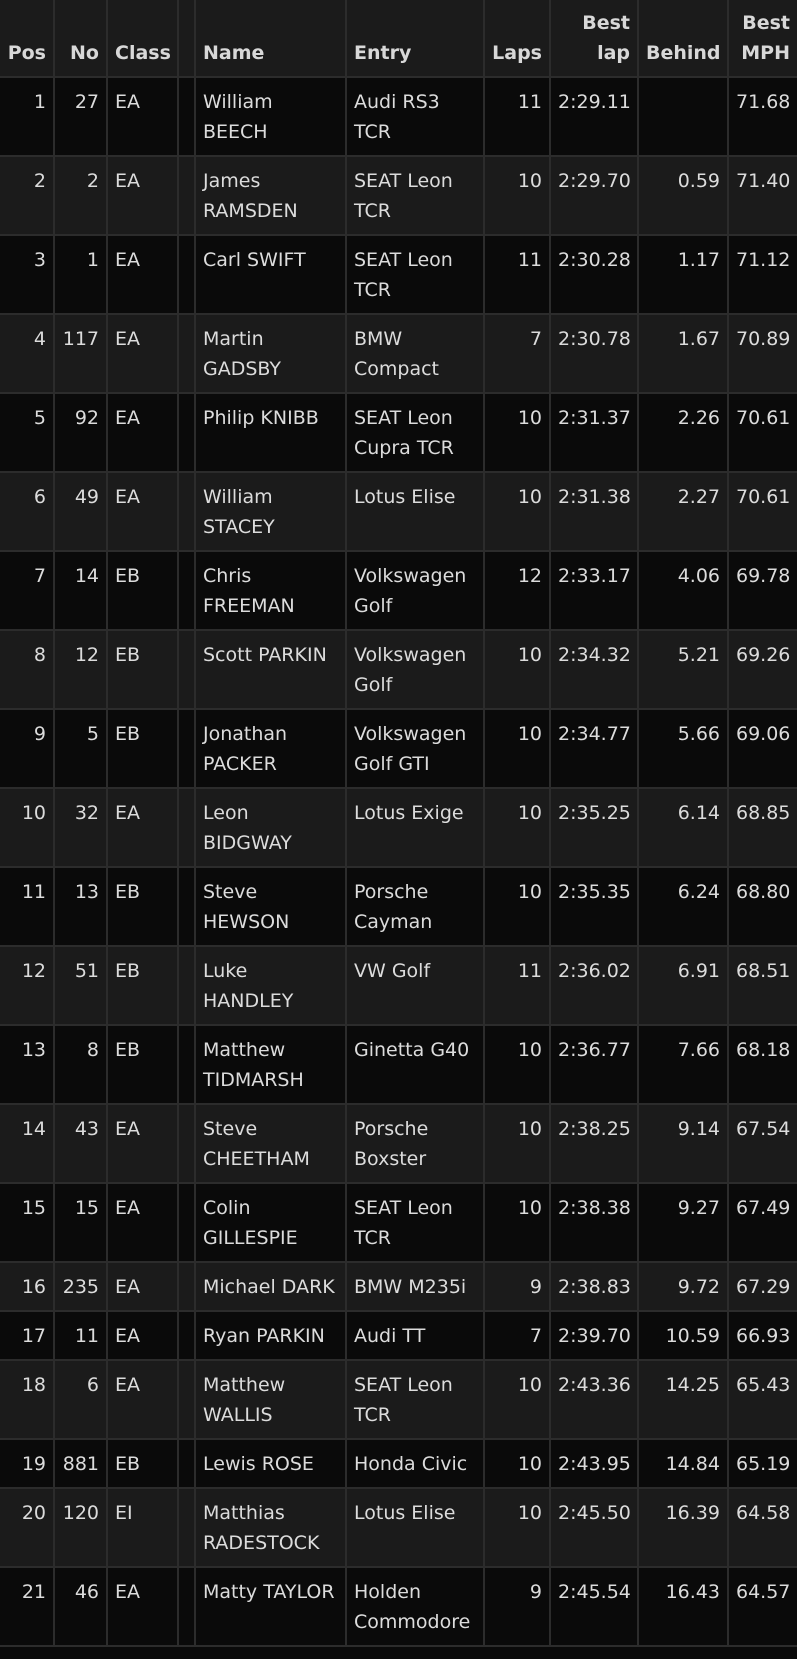 This screenshot has height=1659, width=797. I want to click on cell-entry: Volkswagen Golf GTI, so click(415, 748).